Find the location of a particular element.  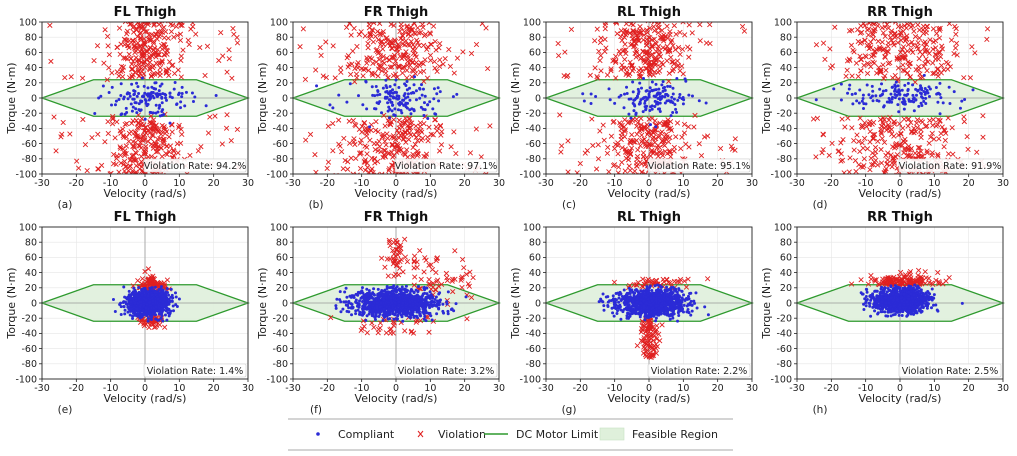

x-tick-label: 10 is located at coordinates (179, 388).